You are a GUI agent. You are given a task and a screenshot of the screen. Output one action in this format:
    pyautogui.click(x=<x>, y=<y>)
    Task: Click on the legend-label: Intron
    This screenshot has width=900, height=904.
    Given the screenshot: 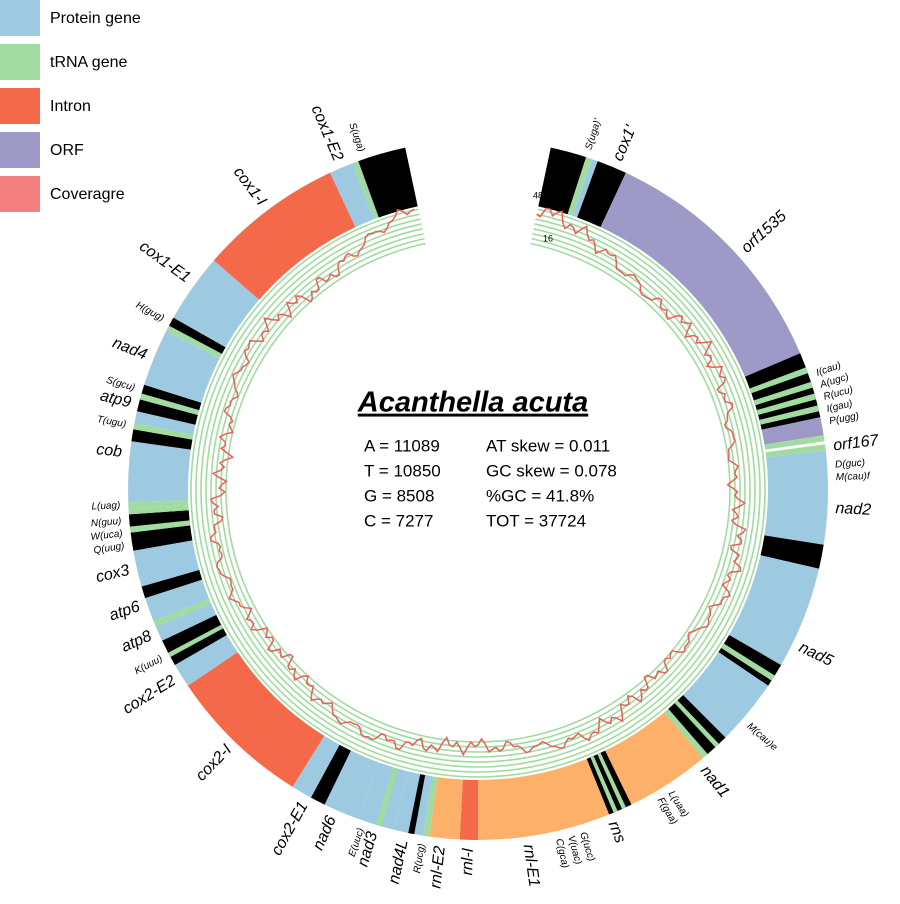 What is the action you would take?
    pyautogui.click(x=70, y=106)
    